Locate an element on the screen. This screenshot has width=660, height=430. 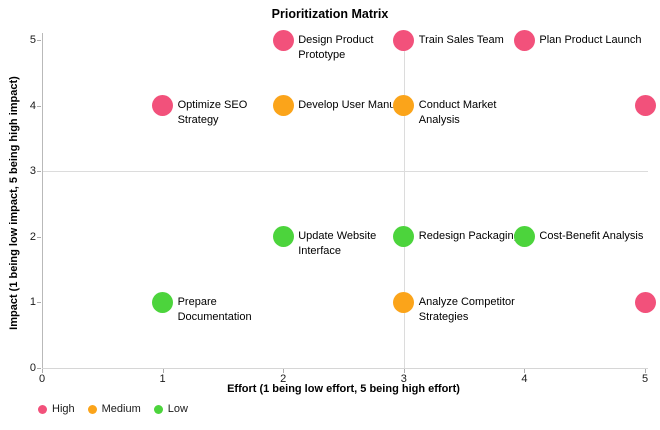
x-tick-label: 2 is located at coordinates (283, 379).